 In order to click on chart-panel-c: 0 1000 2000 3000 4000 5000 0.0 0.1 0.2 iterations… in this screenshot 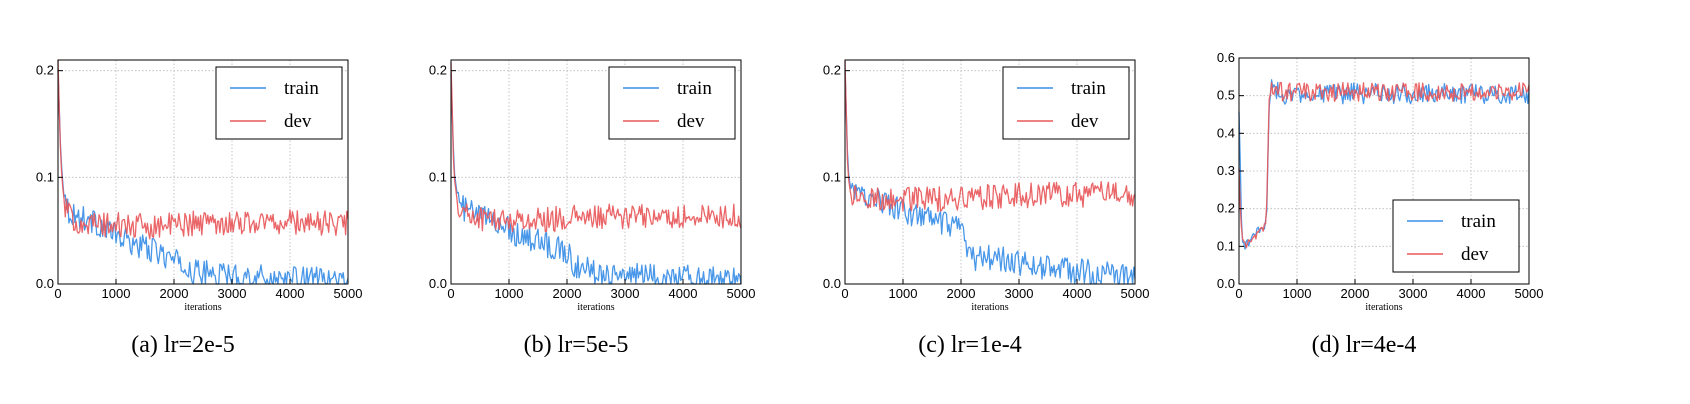, I will do `click(986, 208)`.